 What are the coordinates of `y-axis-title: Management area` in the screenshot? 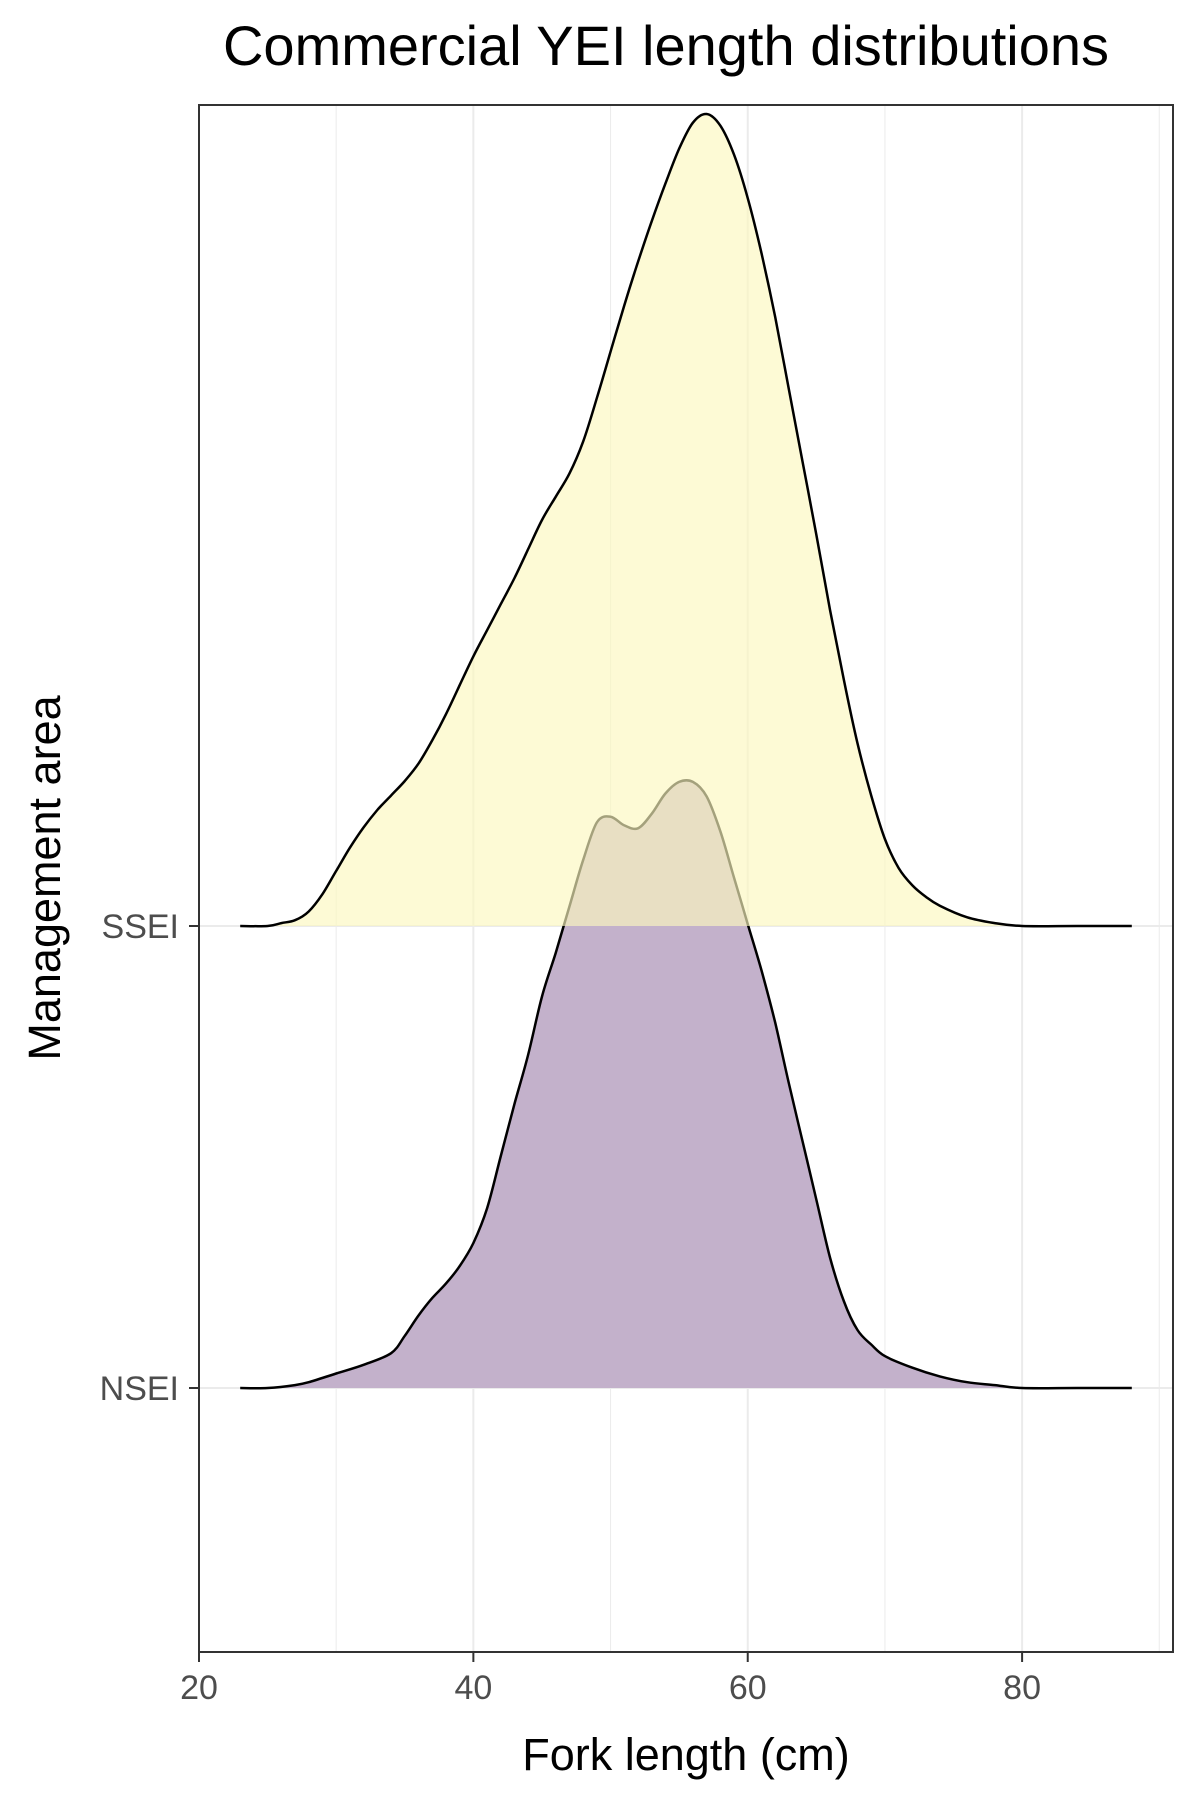 It's located at (44, 877).